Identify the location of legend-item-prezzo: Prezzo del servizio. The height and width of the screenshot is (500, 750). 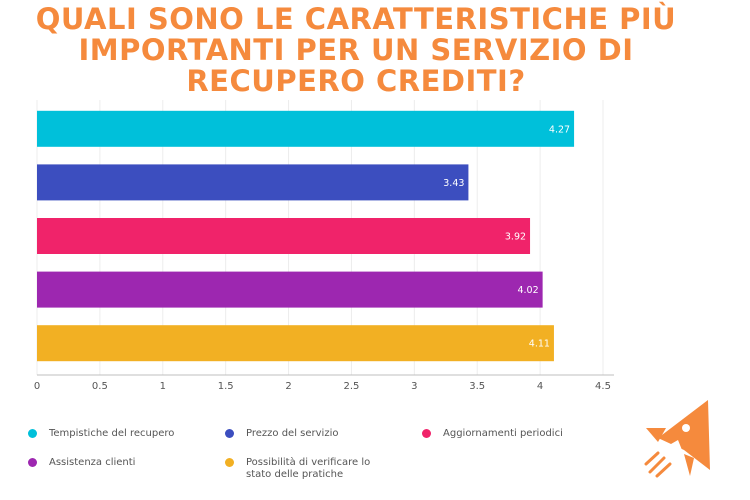
(305, 434).